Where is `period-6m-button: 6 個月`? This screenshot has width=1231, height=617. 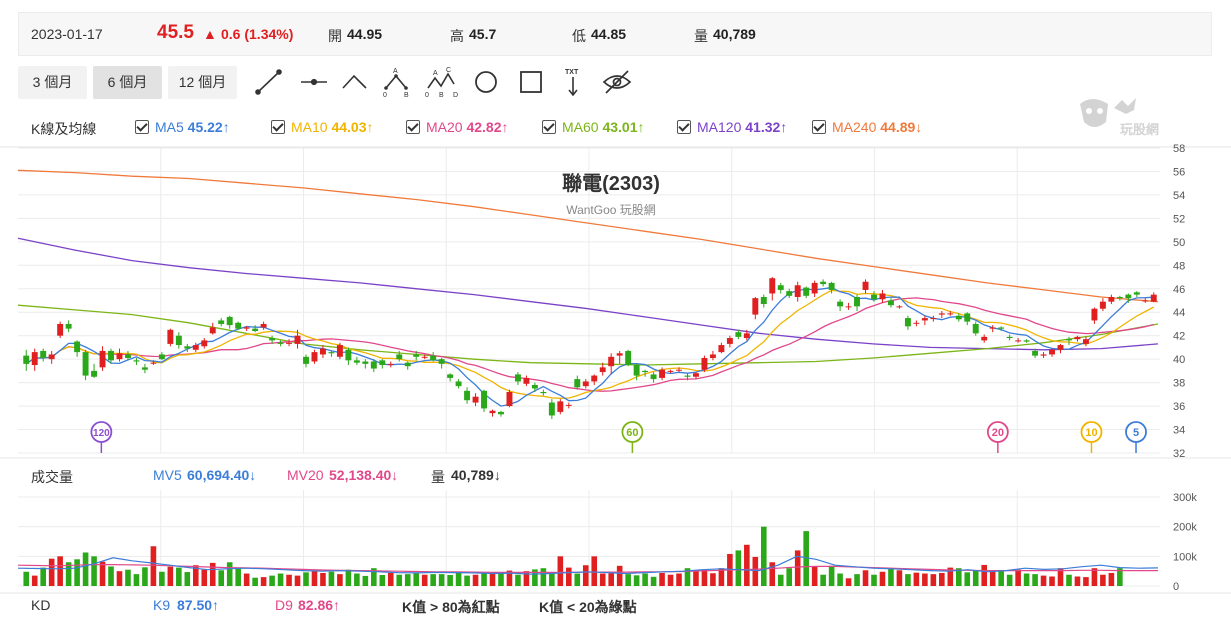 period-6m-button: 6 個月 is located at coordinates (127, 82).